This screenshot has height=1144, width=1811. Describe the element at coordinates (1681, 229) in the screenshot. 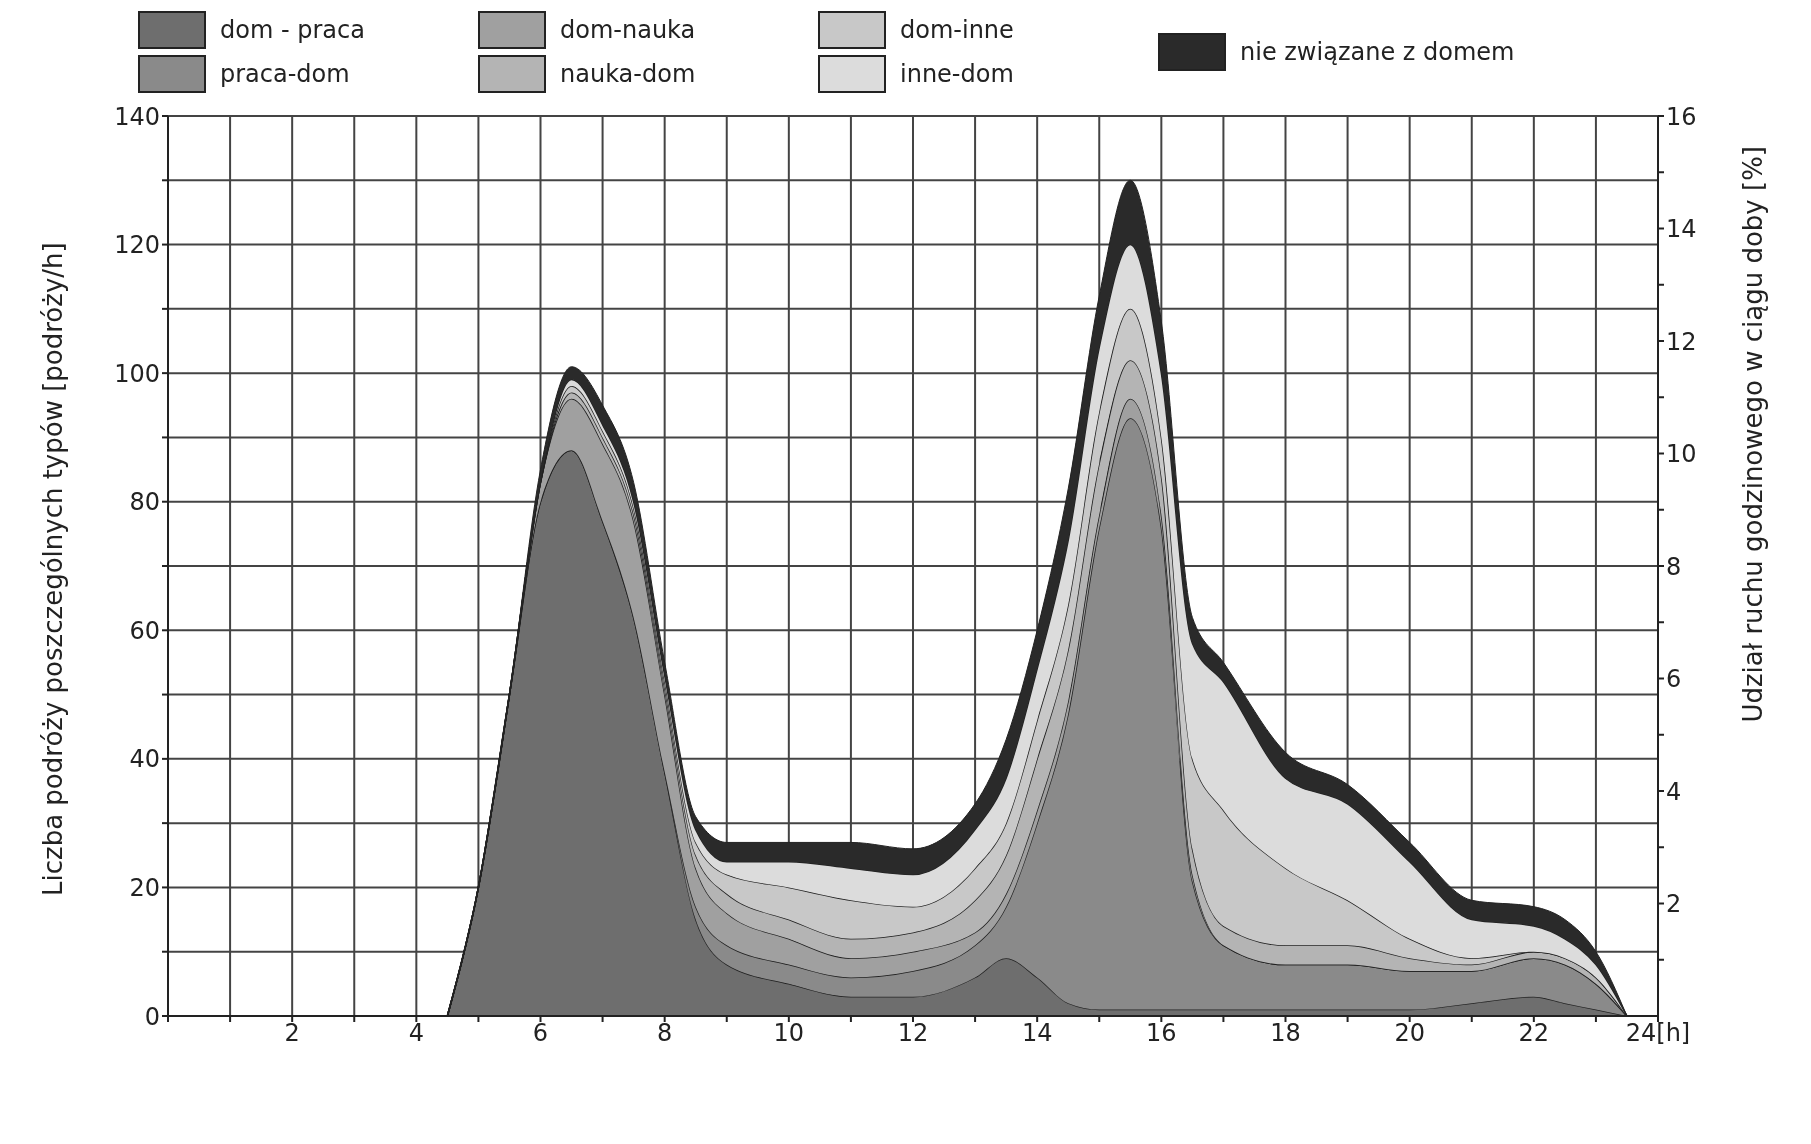

I see `y2-tick-label: 14` at that location.